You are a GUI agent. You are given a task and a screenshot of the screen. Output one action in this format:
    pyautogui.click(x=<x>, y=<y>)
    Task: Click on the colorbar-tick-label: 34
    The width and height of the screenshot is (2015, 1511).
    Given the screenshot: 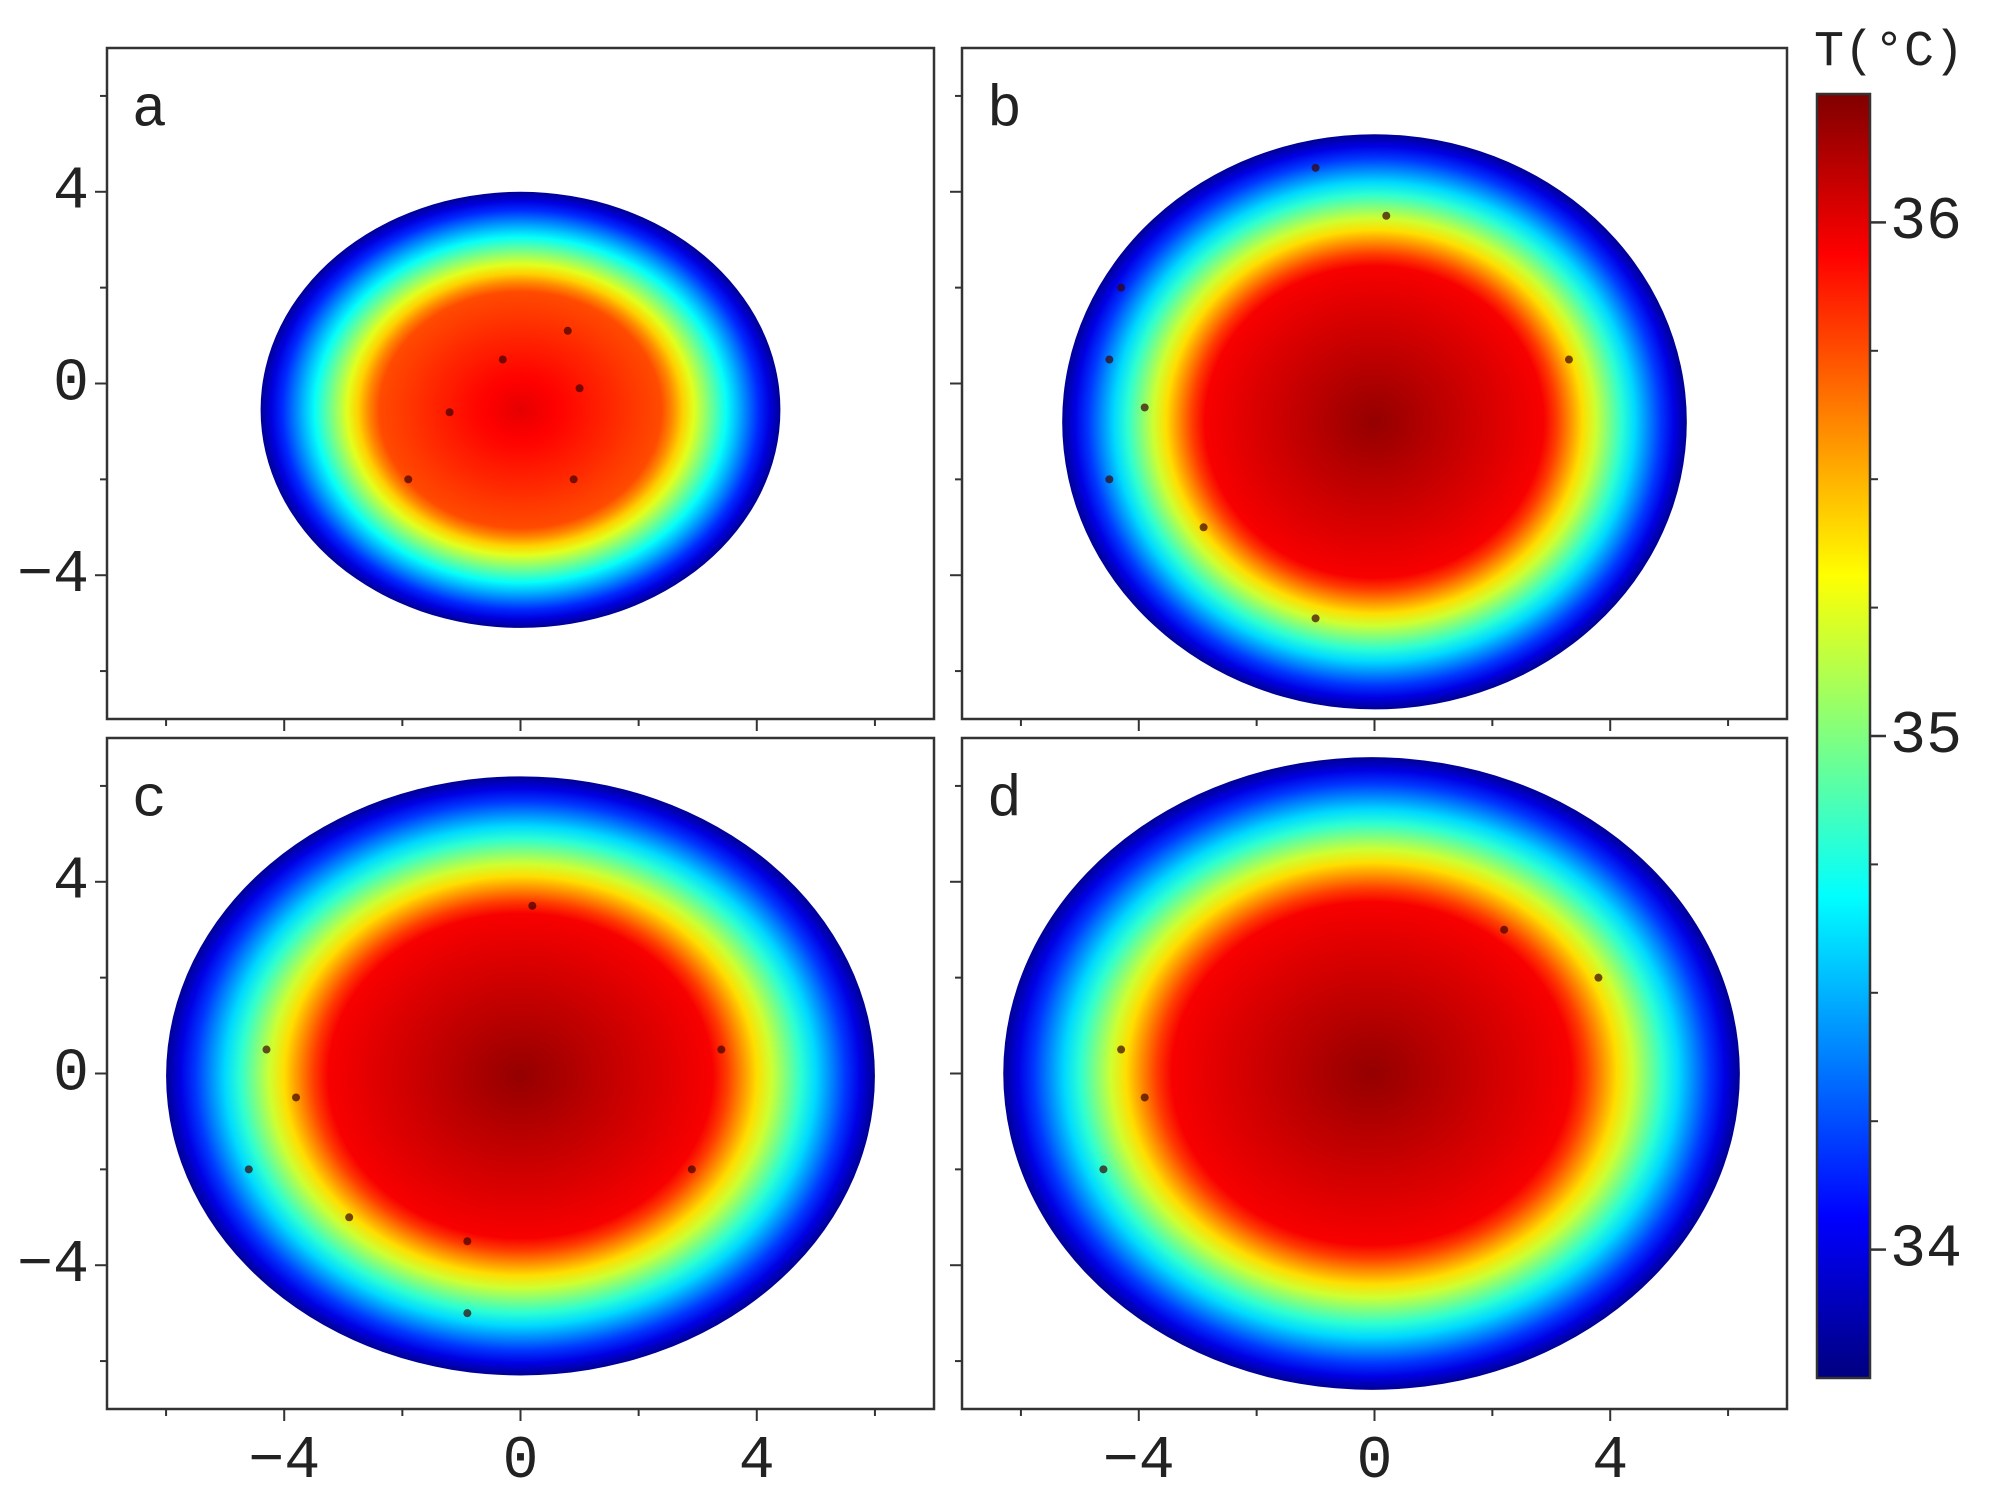 What is the action you would take?
    pyautogui.click(x=1926, y=1250)
    